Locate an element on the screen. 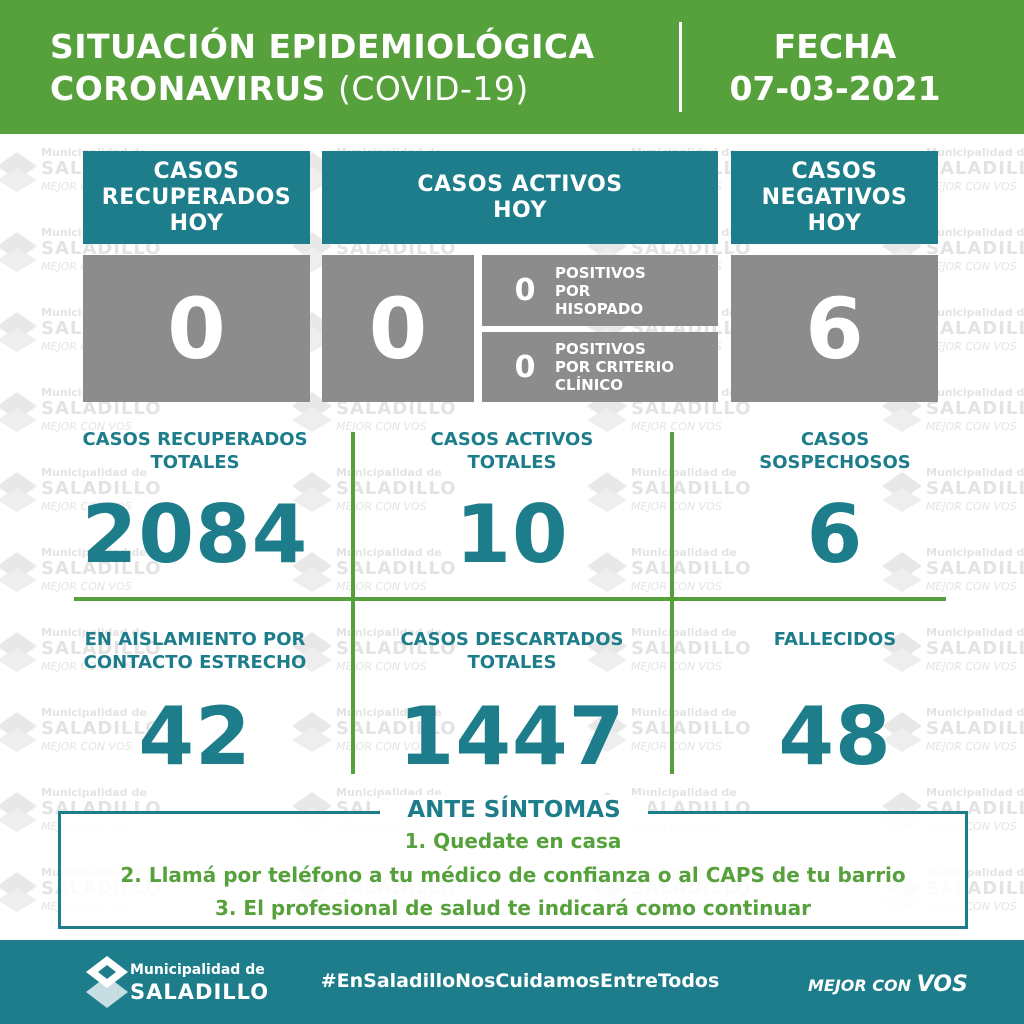 This screenshot has width=1024, height=1024. recuperados-totales-label: CASOS RECUPERADOS TOTALES is located at coordinates (195, 451).